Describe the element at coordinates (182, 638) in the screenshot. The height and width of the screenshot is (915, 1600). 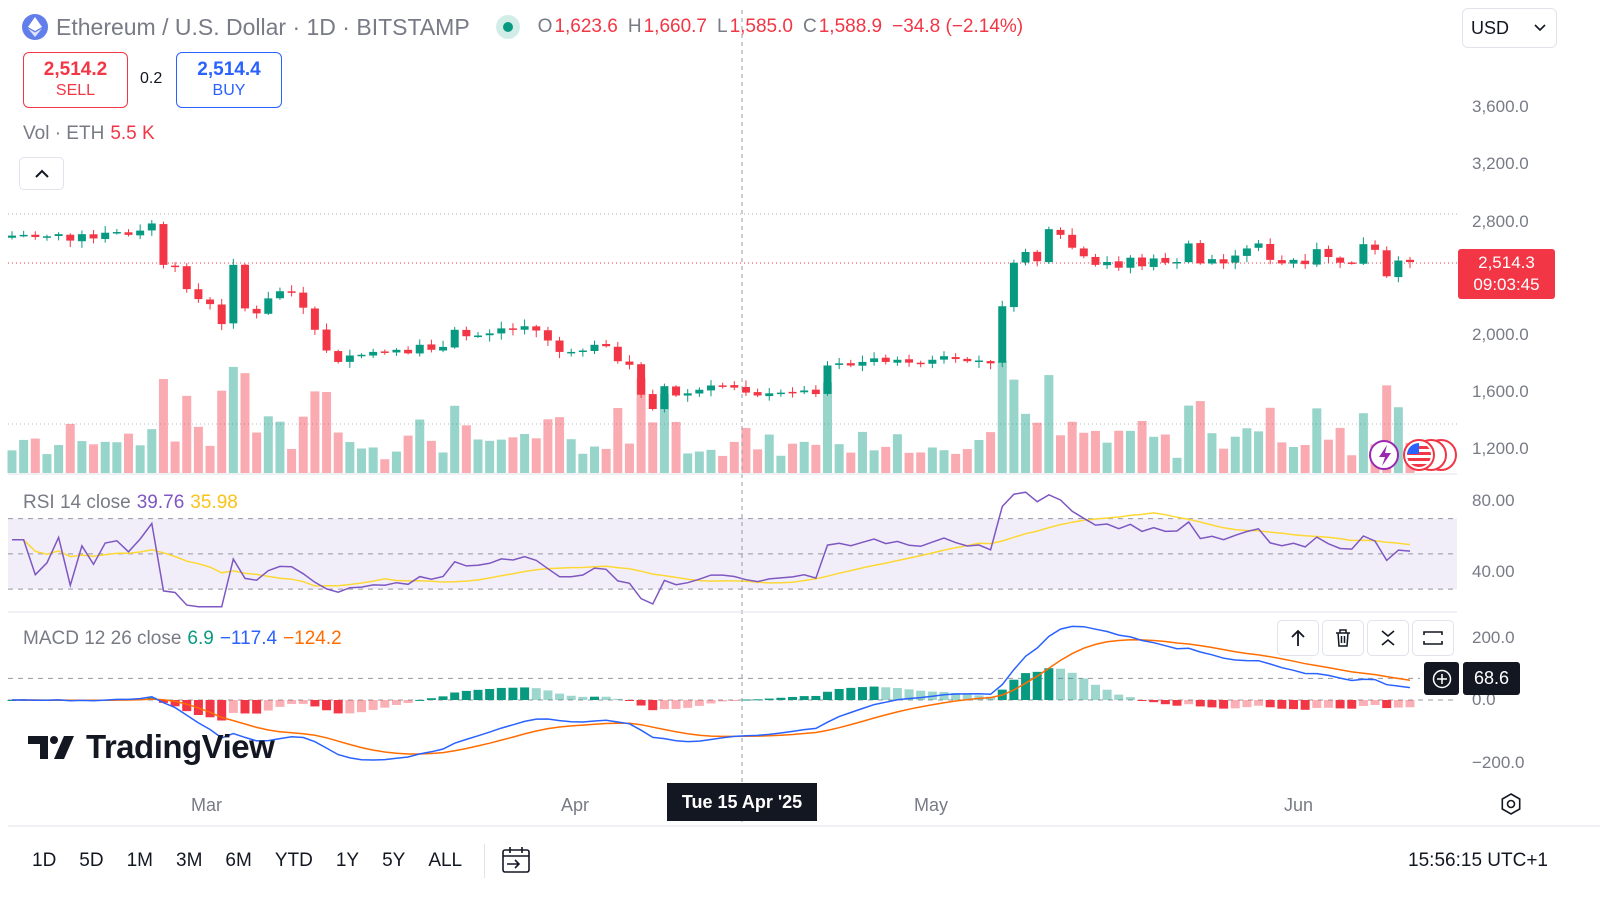
I see `macd-legend: MACD 12 26 close 6.9 −117.4 −124.2` at that location.